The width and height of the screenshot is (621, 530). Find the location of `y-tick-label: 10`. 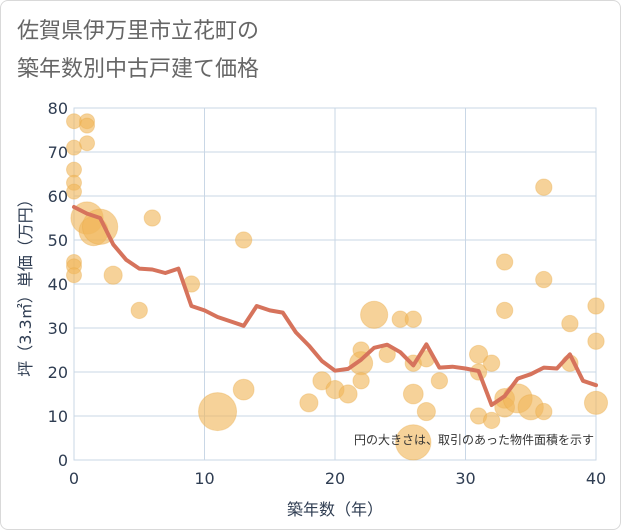

y-tick-label: 10 is located at coordinates (58, 416).